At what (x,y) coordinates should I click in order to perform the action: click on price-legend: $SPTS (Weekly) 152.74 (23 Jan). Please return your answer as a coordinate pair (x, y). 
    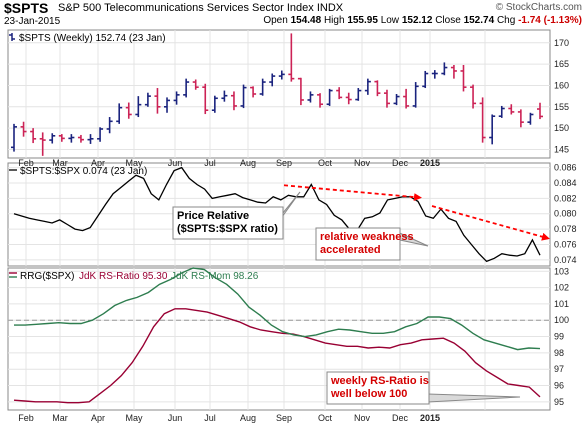
    Looking at the image, I should click on (87, 38).